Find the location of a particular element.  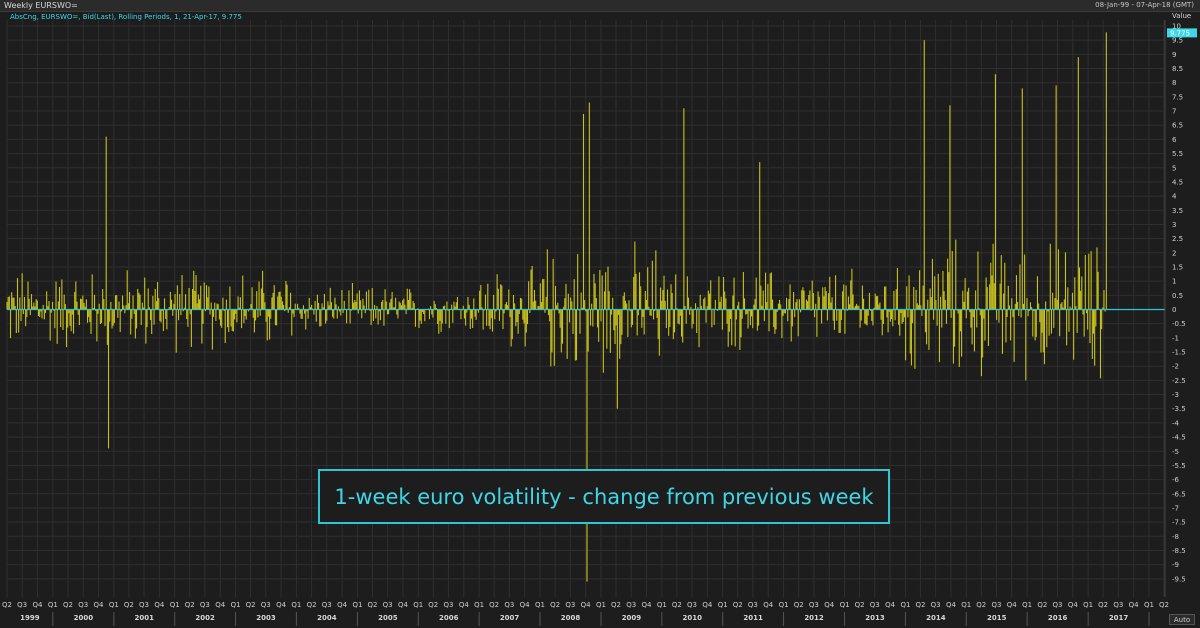

y-tick-label: 0 is located at coordinates (1174, 310).